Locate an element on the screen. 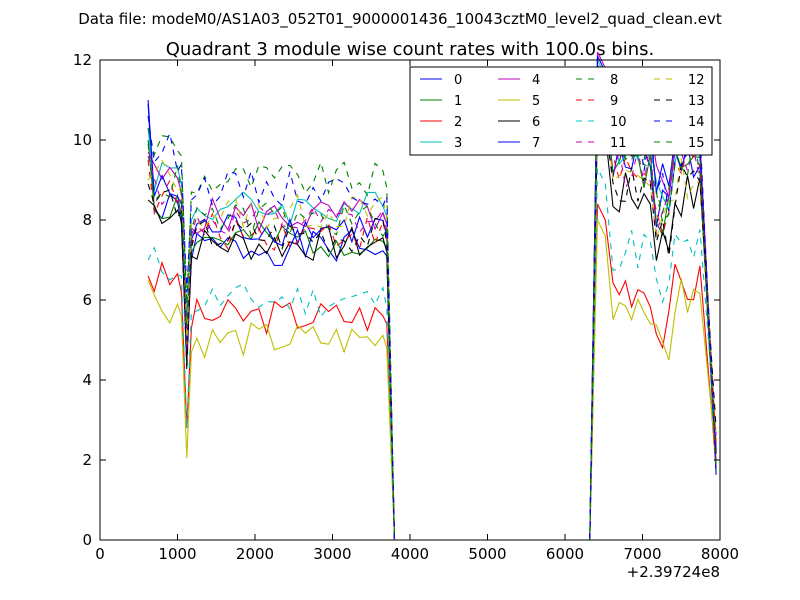 The height and width of the screenshot is (600, 800). legend-label-2: 2 is located at coordinates (458, 122).